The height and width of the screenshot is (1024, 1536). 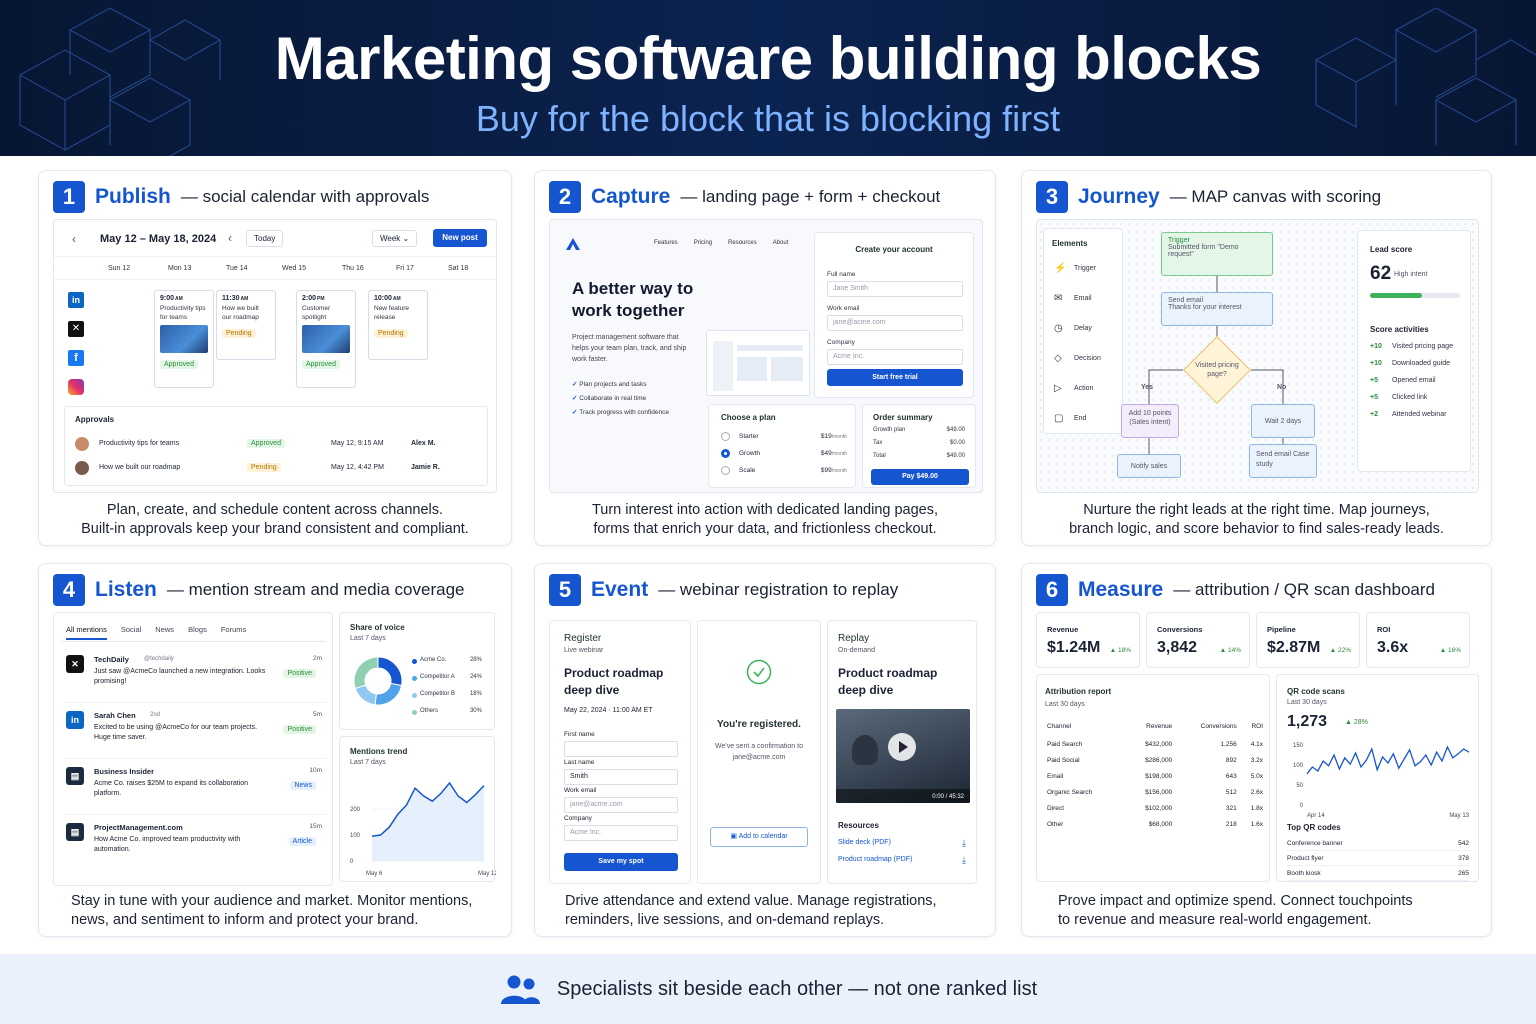 I want to click on kpi-card: Pipeline $2.87M ▲ 22%, so click(x=1308, y=640).